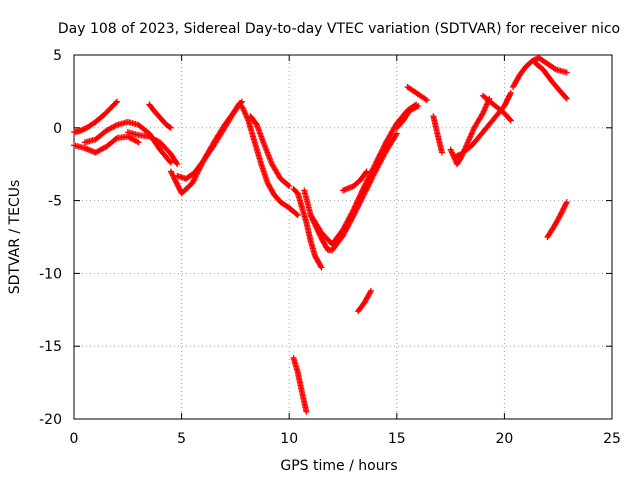  I want to click on y-tick-label: -5, so click(55, 202).